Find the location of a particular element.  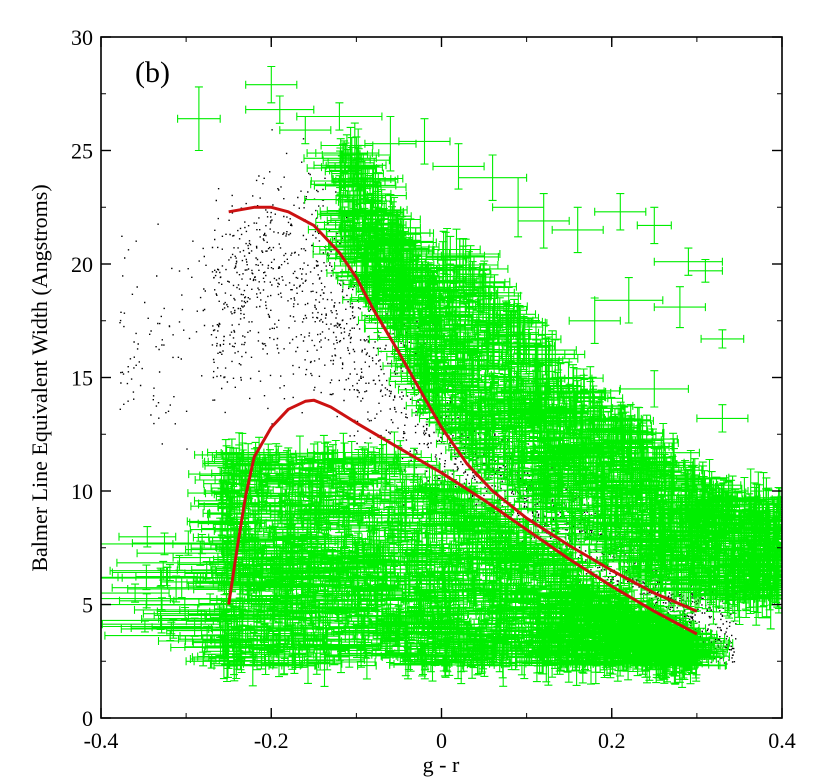

y-tick-label: 15 is located at coordinates (82, 378).